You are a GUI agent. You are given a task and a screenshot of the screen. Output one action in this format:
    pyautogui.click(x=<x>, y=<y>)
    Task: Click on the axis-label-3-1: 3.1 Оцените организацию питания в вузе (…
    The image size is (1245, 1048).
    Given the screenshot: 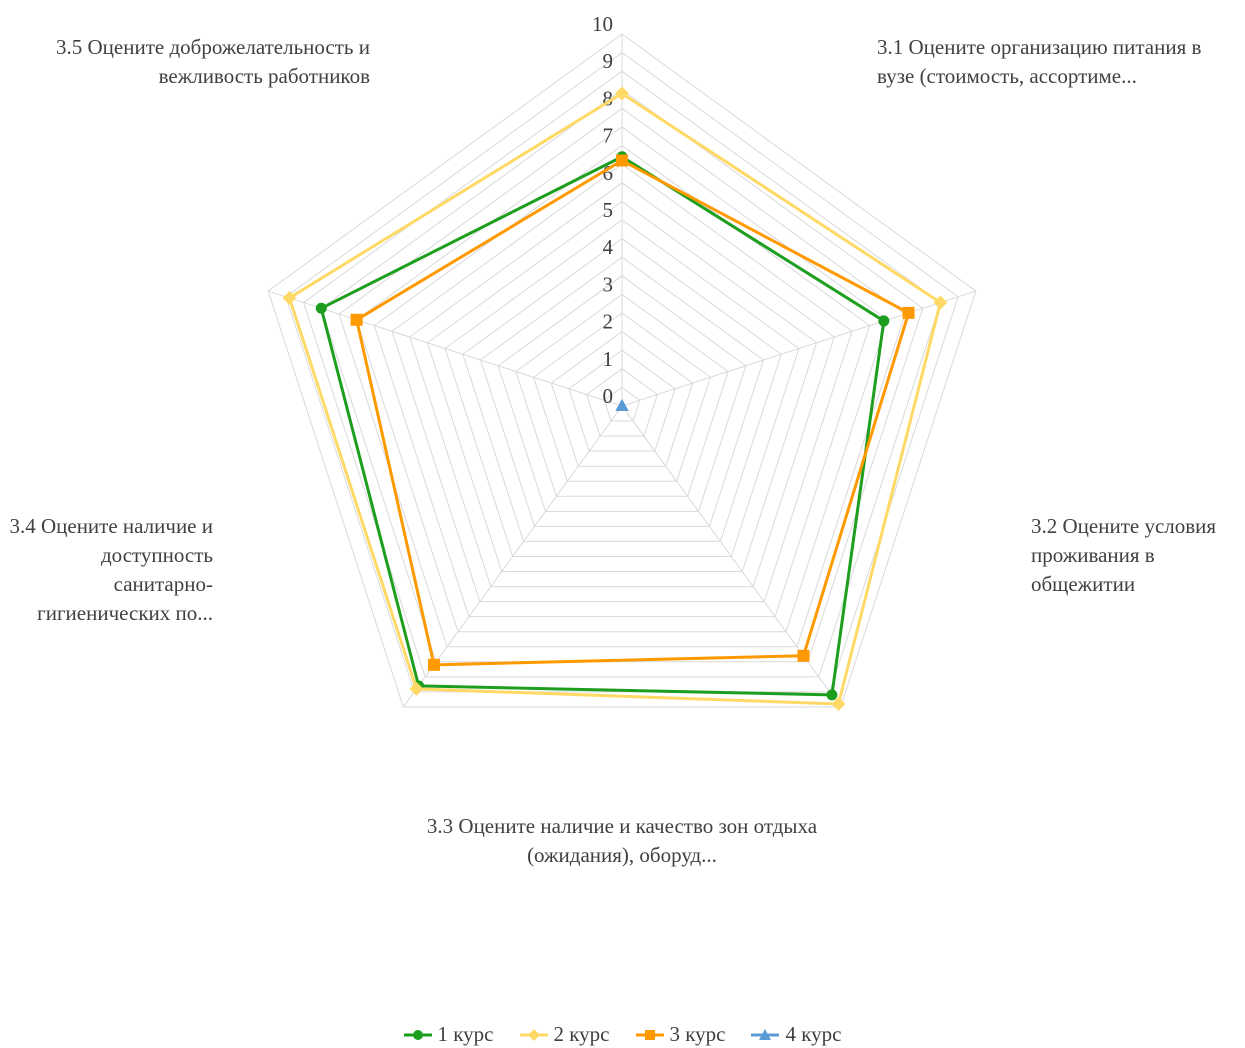 What is the action you would take?
    pyautogui.click(x=1039, y=61)
    